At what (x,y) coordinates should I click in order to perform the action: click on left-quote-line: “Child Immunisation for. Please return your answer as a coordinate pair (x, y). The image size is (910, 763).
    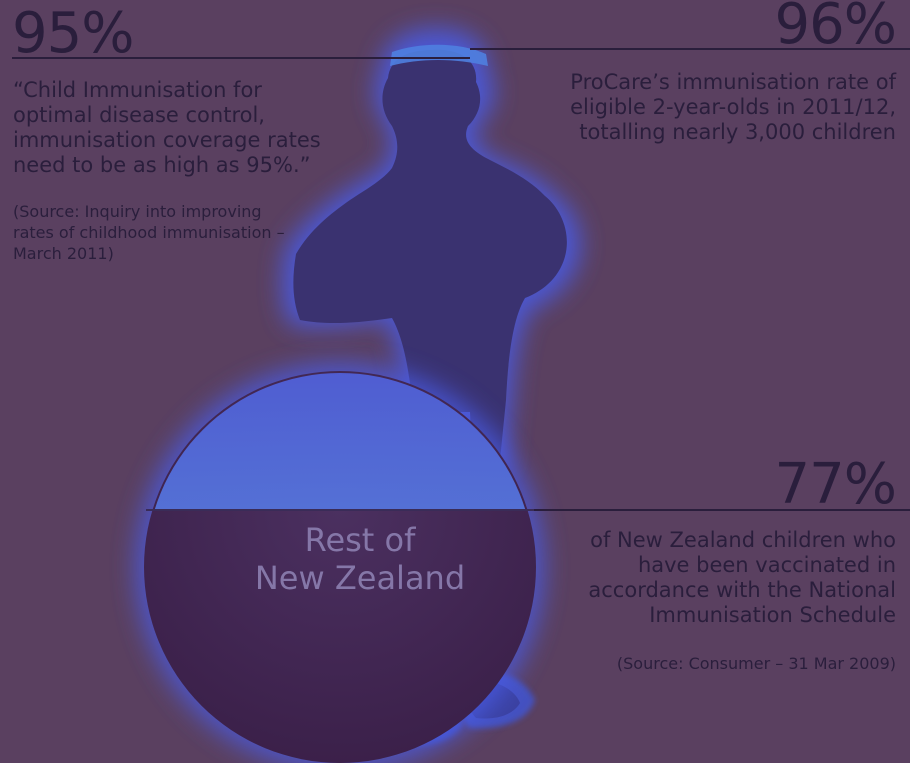
    Looking at the image, I should click on (137, 90).